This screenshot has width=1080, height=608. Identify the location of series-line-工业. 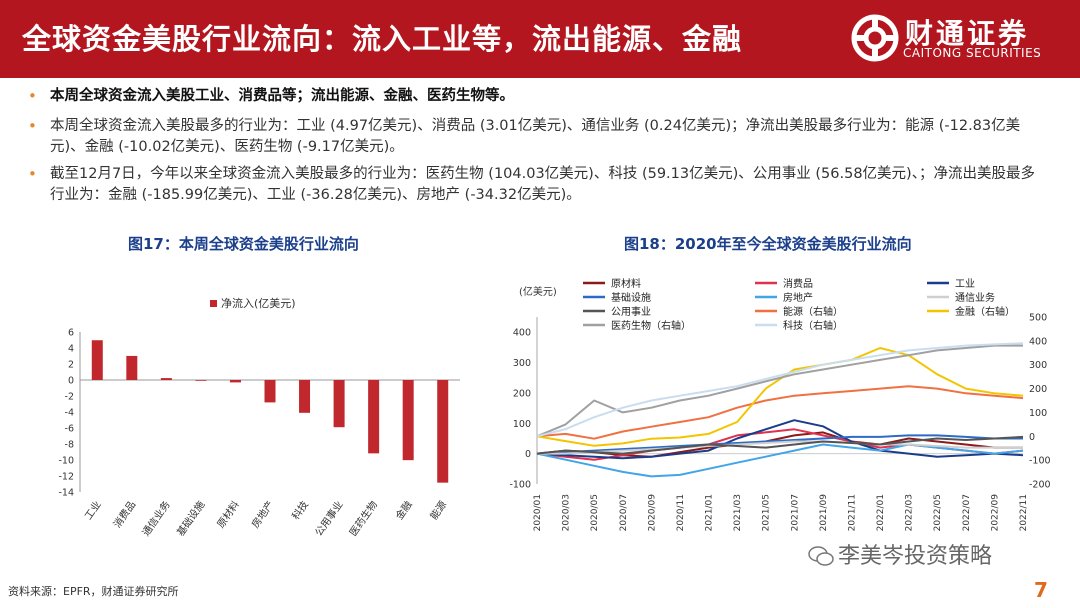
(780, 439).